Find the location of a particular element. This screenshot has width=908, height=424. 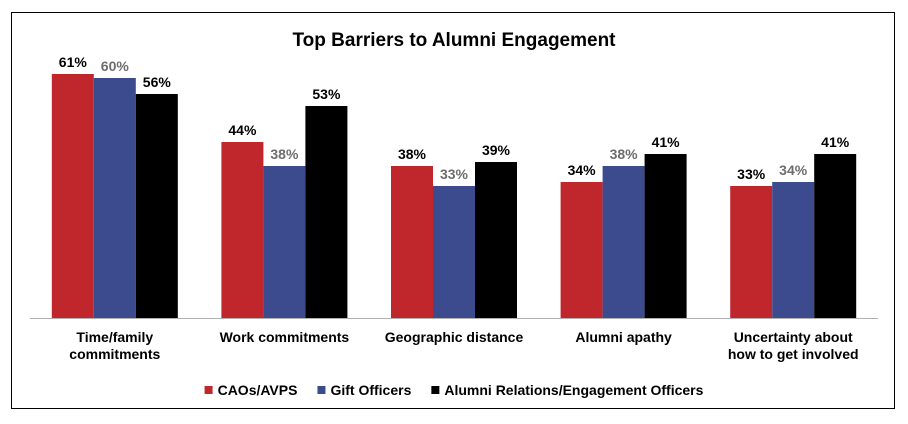

data-label-5-series-1: 33% is located at coordinates (751, 174).